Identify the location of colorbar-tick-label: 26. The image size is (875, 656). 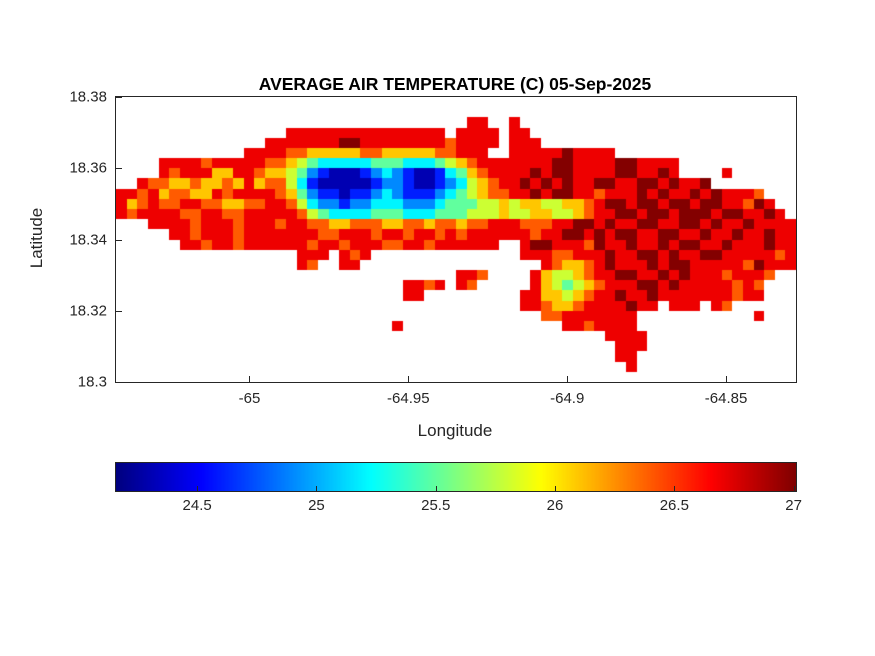
(555, 505).